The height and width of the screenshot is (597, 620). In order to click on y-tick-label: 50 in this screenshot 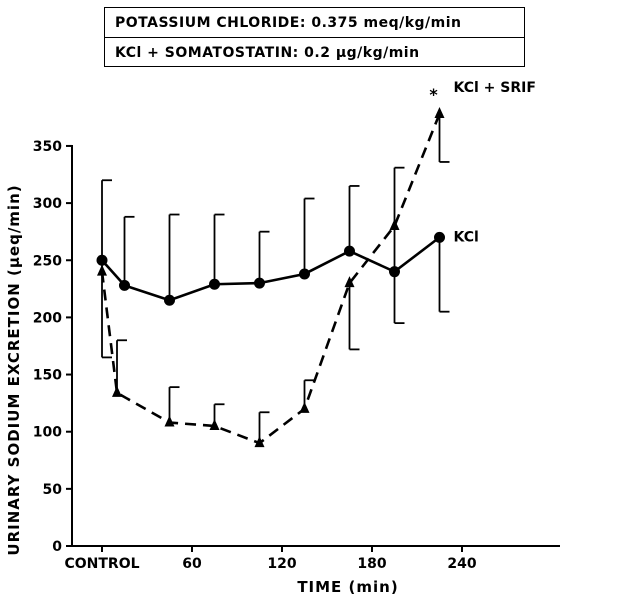, I will do `click(53, 490)`.